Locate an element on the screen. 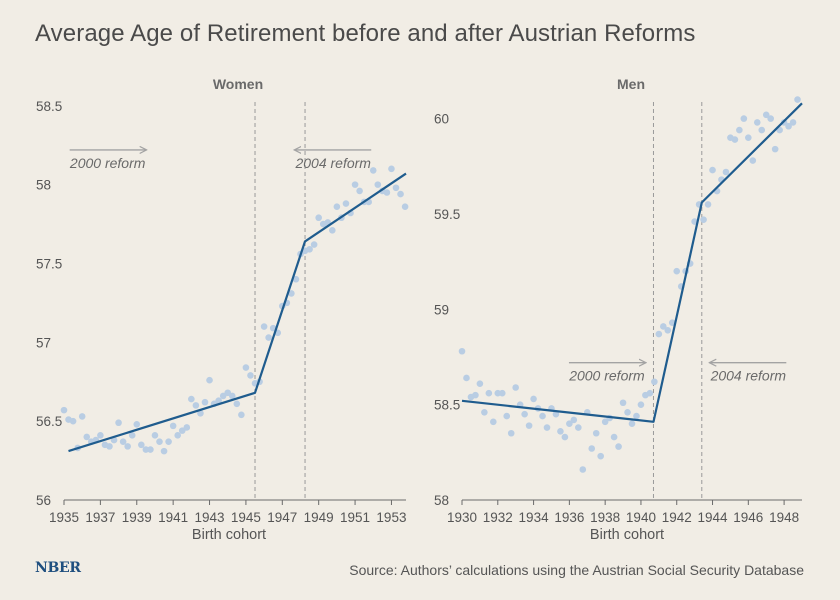  y-tick-label: 59 is located at coordinates (441, 309).